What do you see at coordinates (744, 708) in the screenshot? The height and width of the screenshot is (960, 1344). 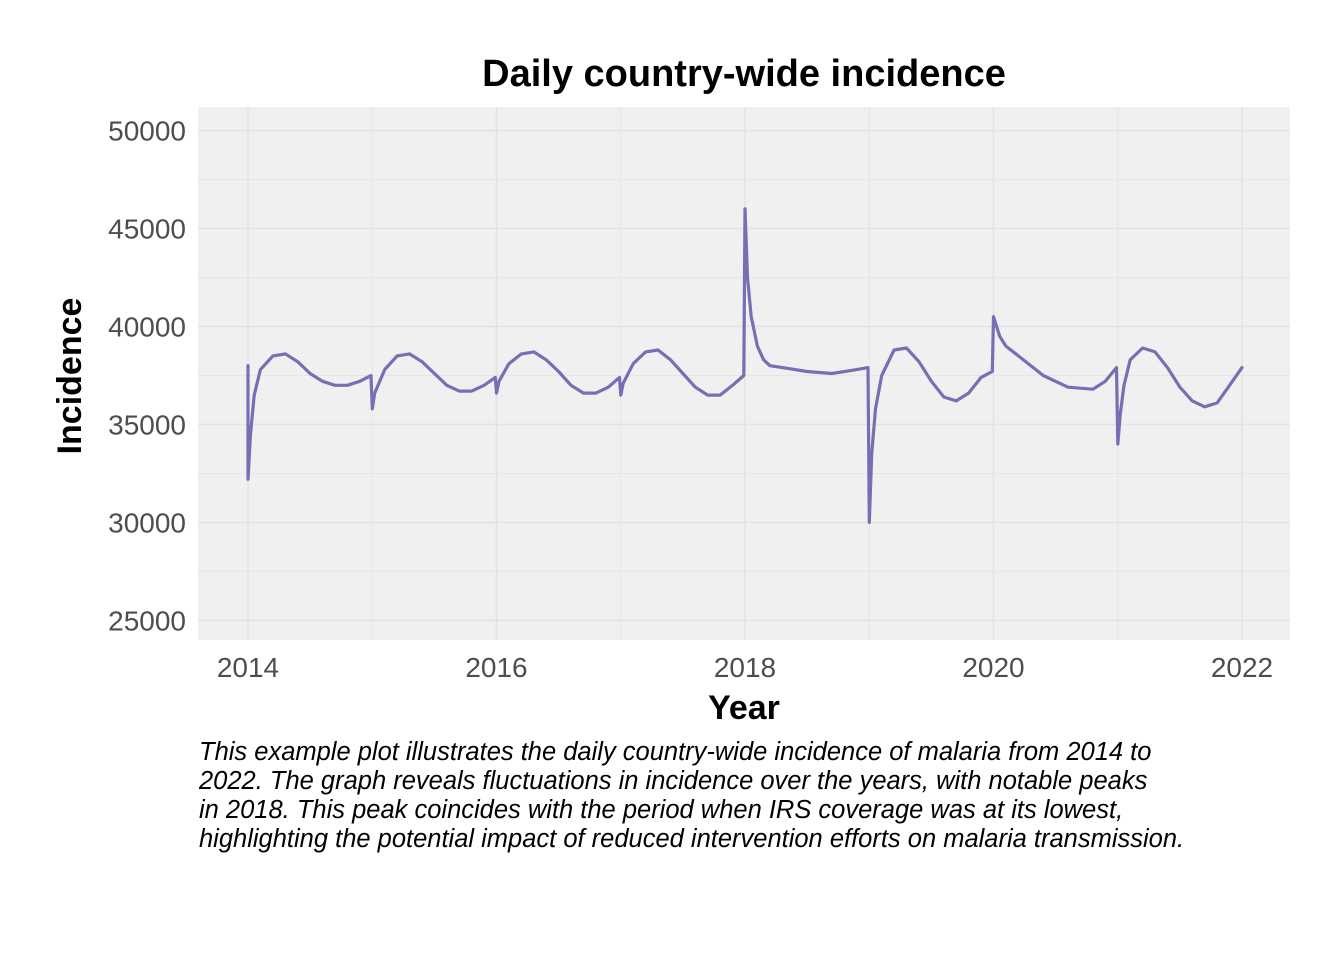 I see `x-axis-title: Year` at bounding box center [744, 708].